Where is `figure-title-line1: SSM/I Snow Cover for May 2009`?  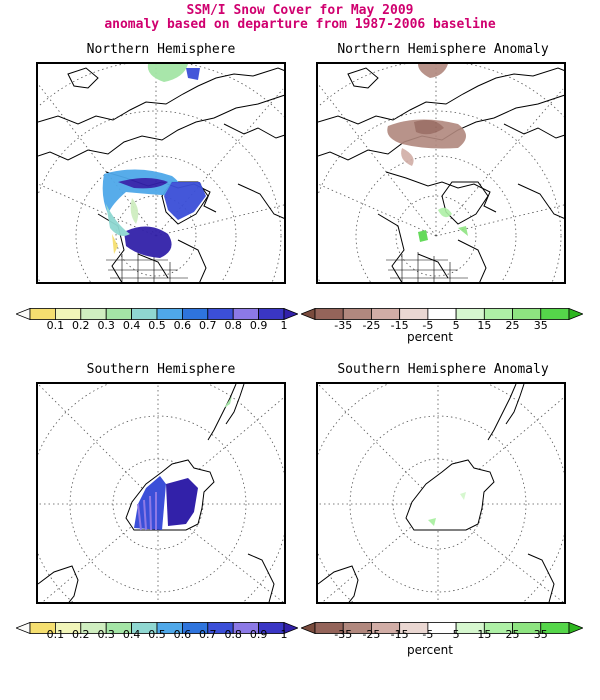
figure-title-line1: SSM/I Snow Cover for May 2009 is located at coordinates (300, 10).